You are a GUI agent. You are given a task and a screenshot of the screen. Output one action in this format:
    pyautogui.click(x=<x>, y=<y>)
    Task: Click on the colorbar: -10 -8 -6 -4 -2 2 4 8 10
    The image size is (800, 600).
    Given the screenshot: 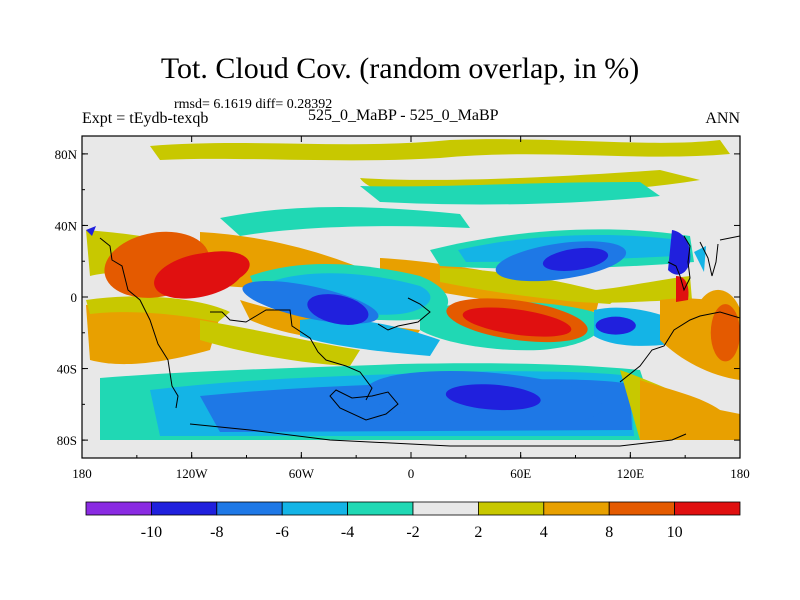 What is the action you would take?
    pyautogui.click(x=413, y=521)
    